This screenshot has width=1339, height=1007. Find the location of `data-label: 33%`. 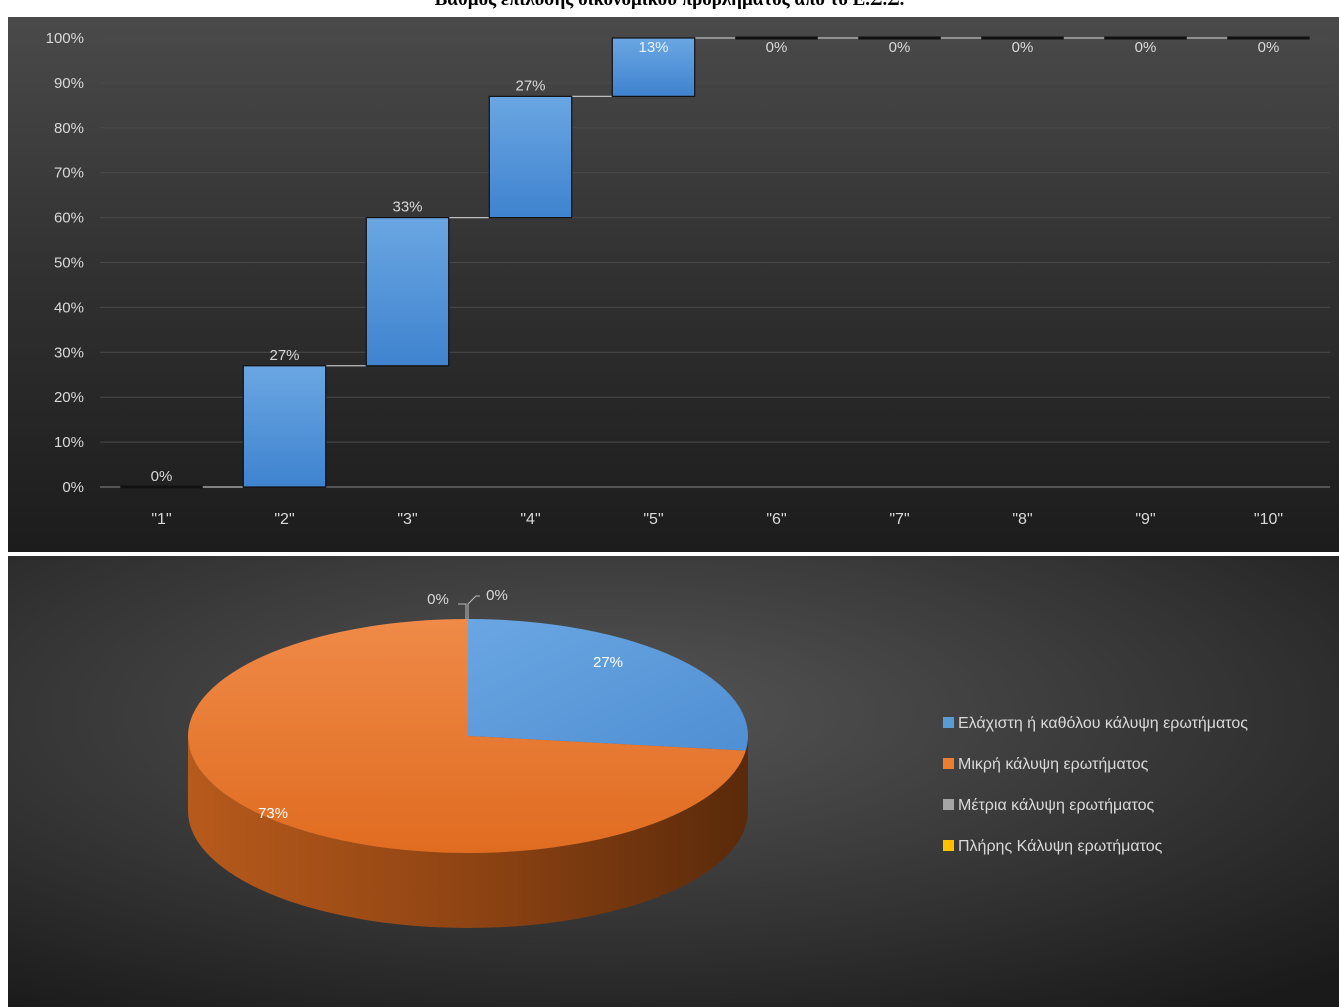

data-label: 33% is located at coordinates (407, 207).